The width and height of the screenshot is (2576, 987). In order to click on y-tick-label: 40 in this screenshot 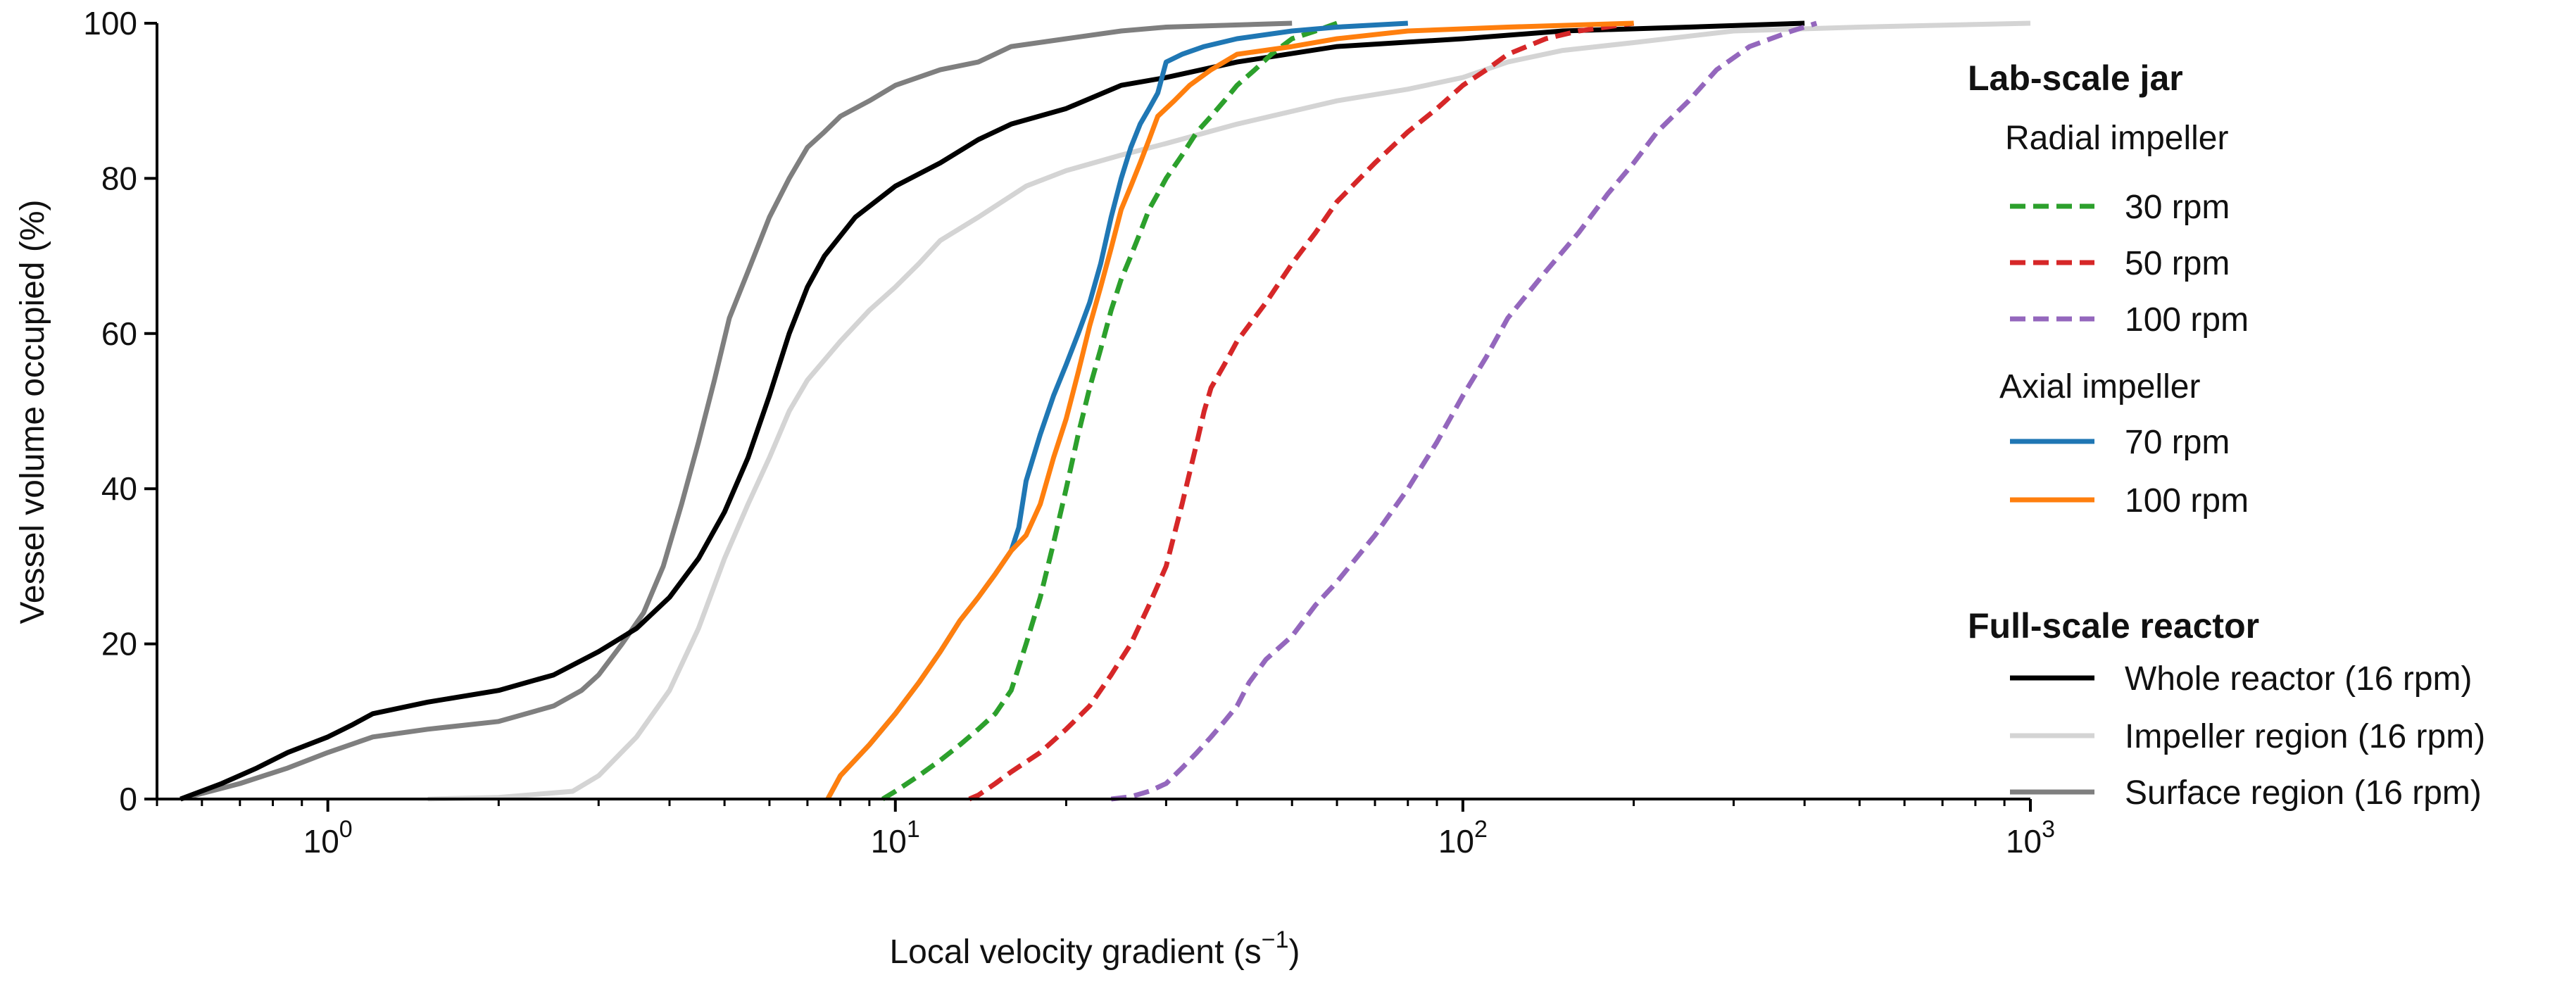, I will do `click(119, 488)`.